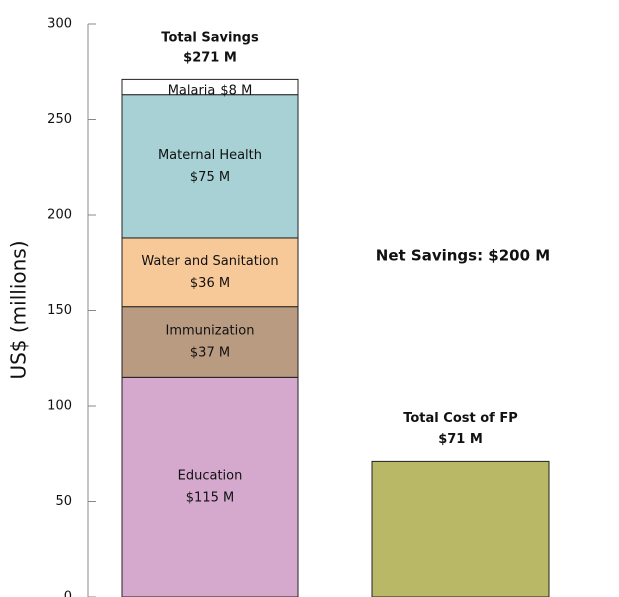  I want to click on y-tick-label: 150, so click(59, 310).